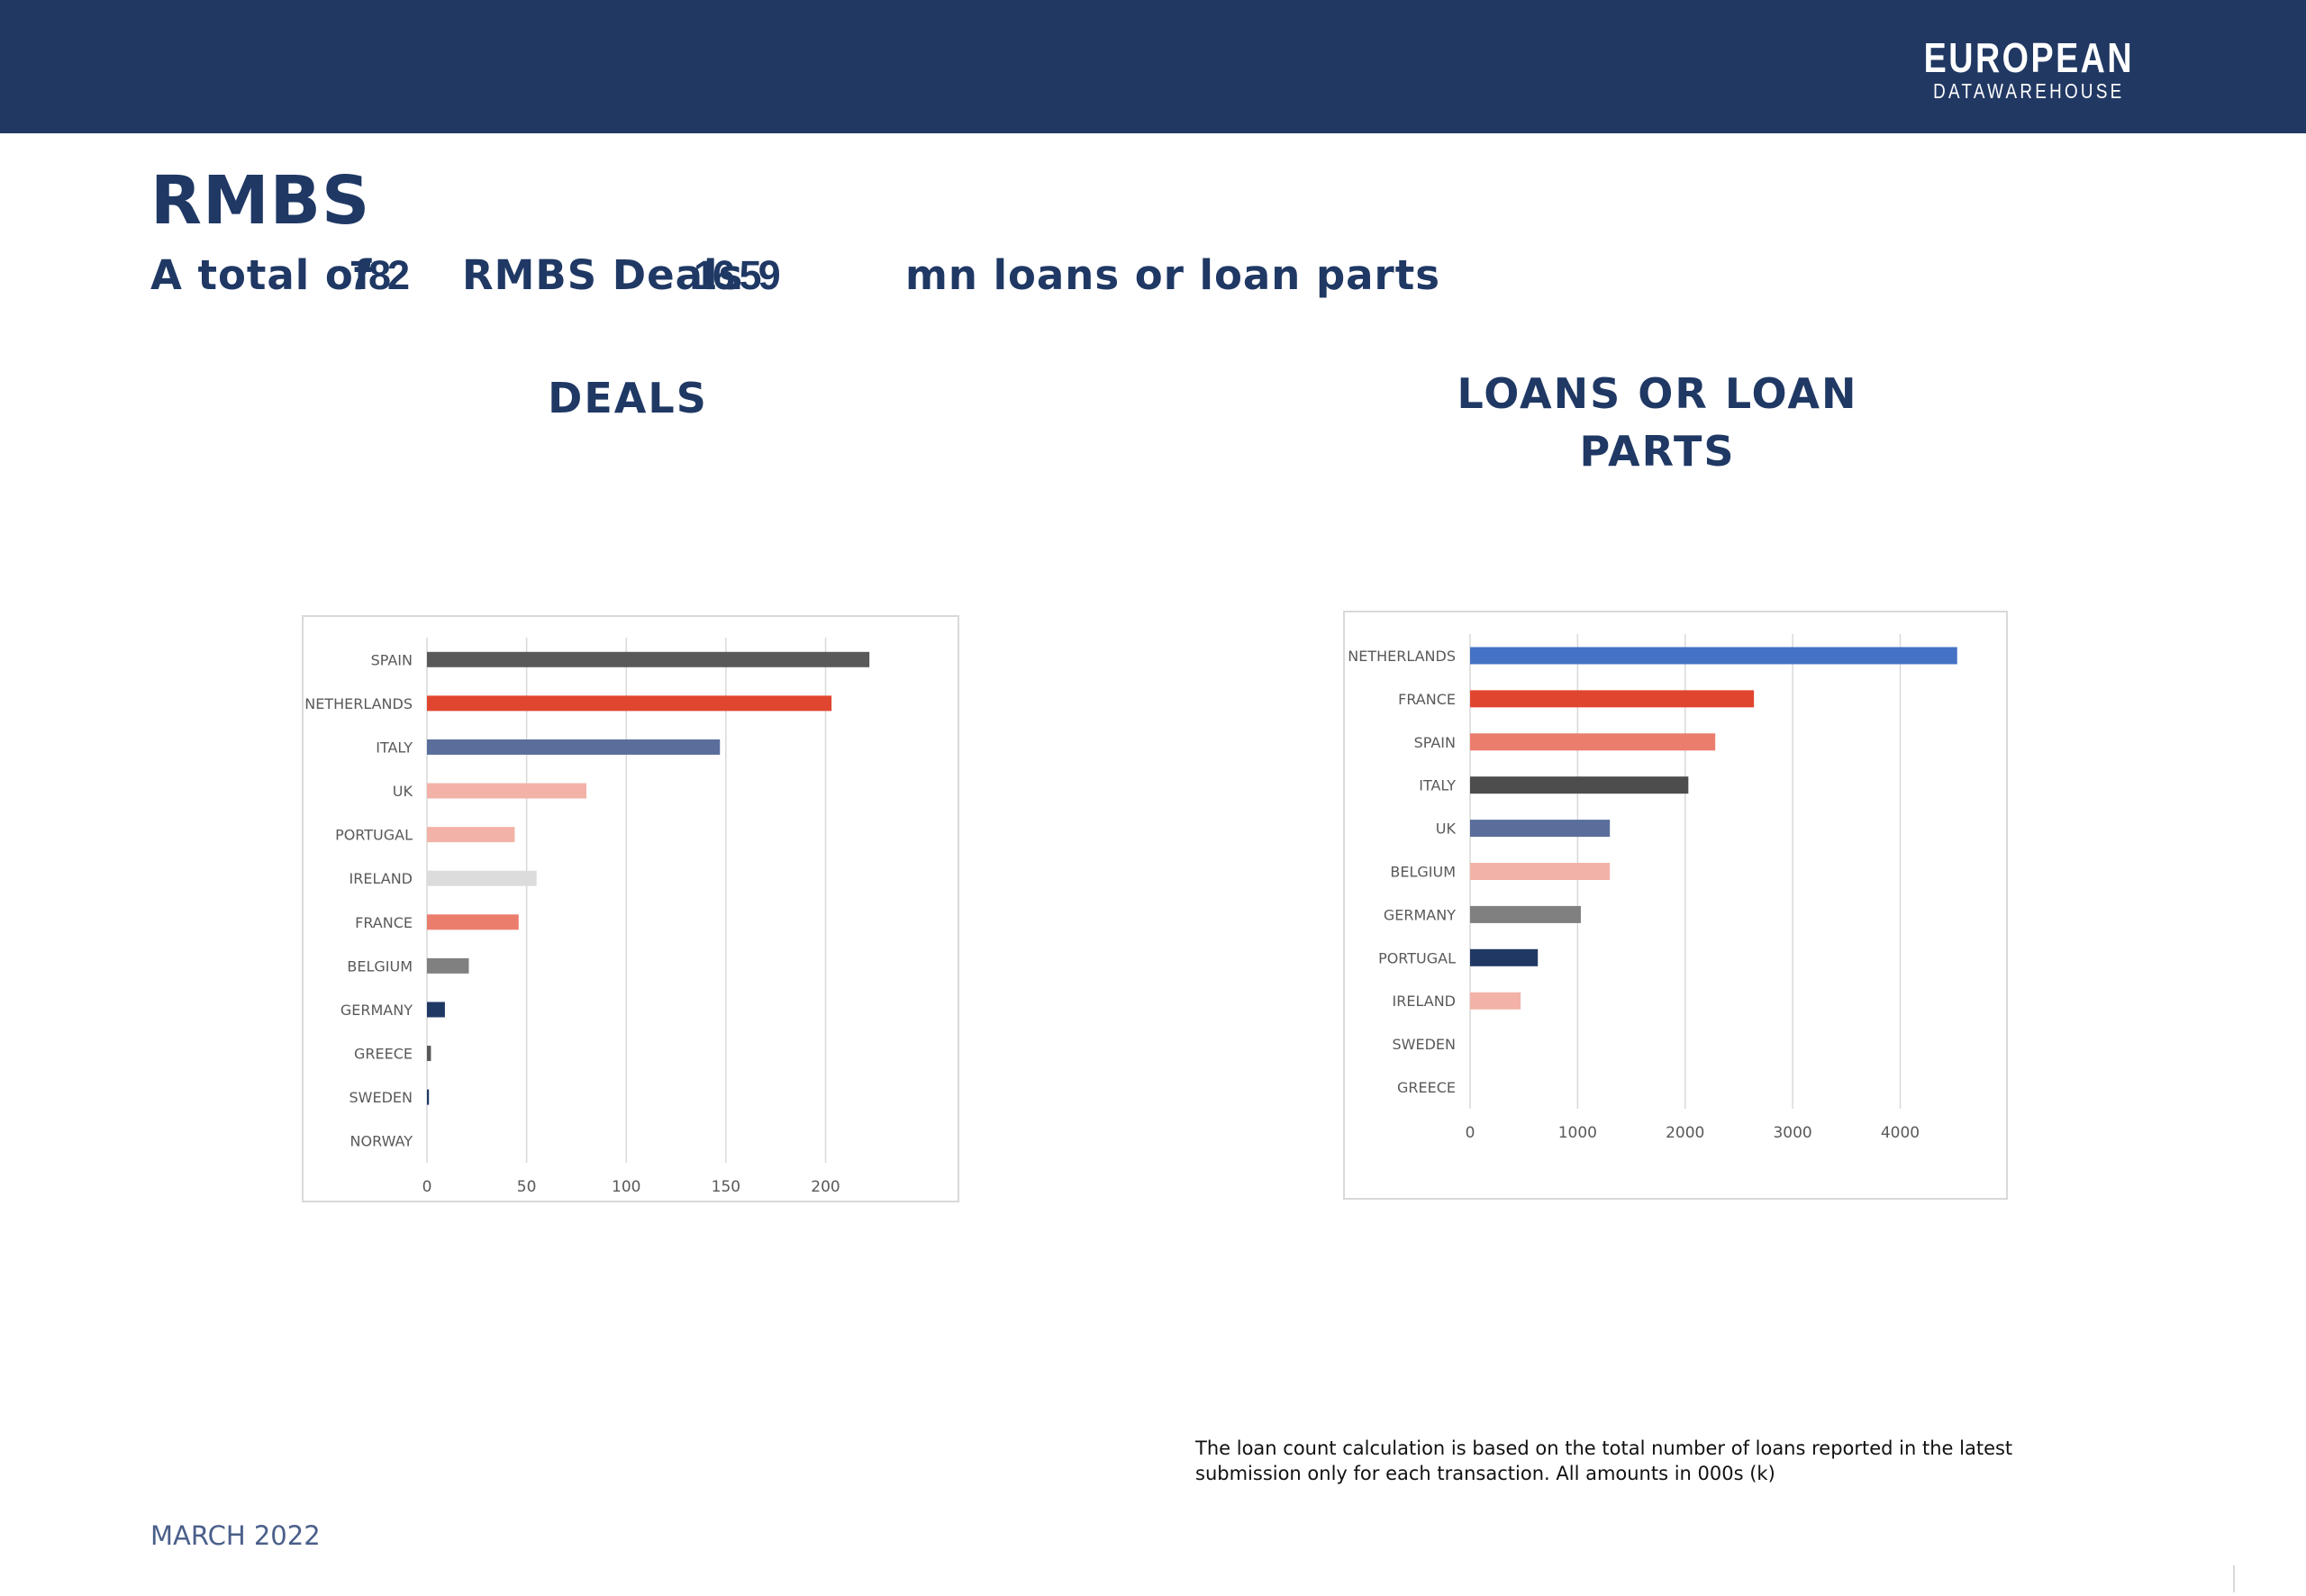 This screenshot has height=1596, width=2306. Describe the element at coordinates (2029, 57) in the screenshot. I see `brand-logo-line1: EUROPEAN` at that location.